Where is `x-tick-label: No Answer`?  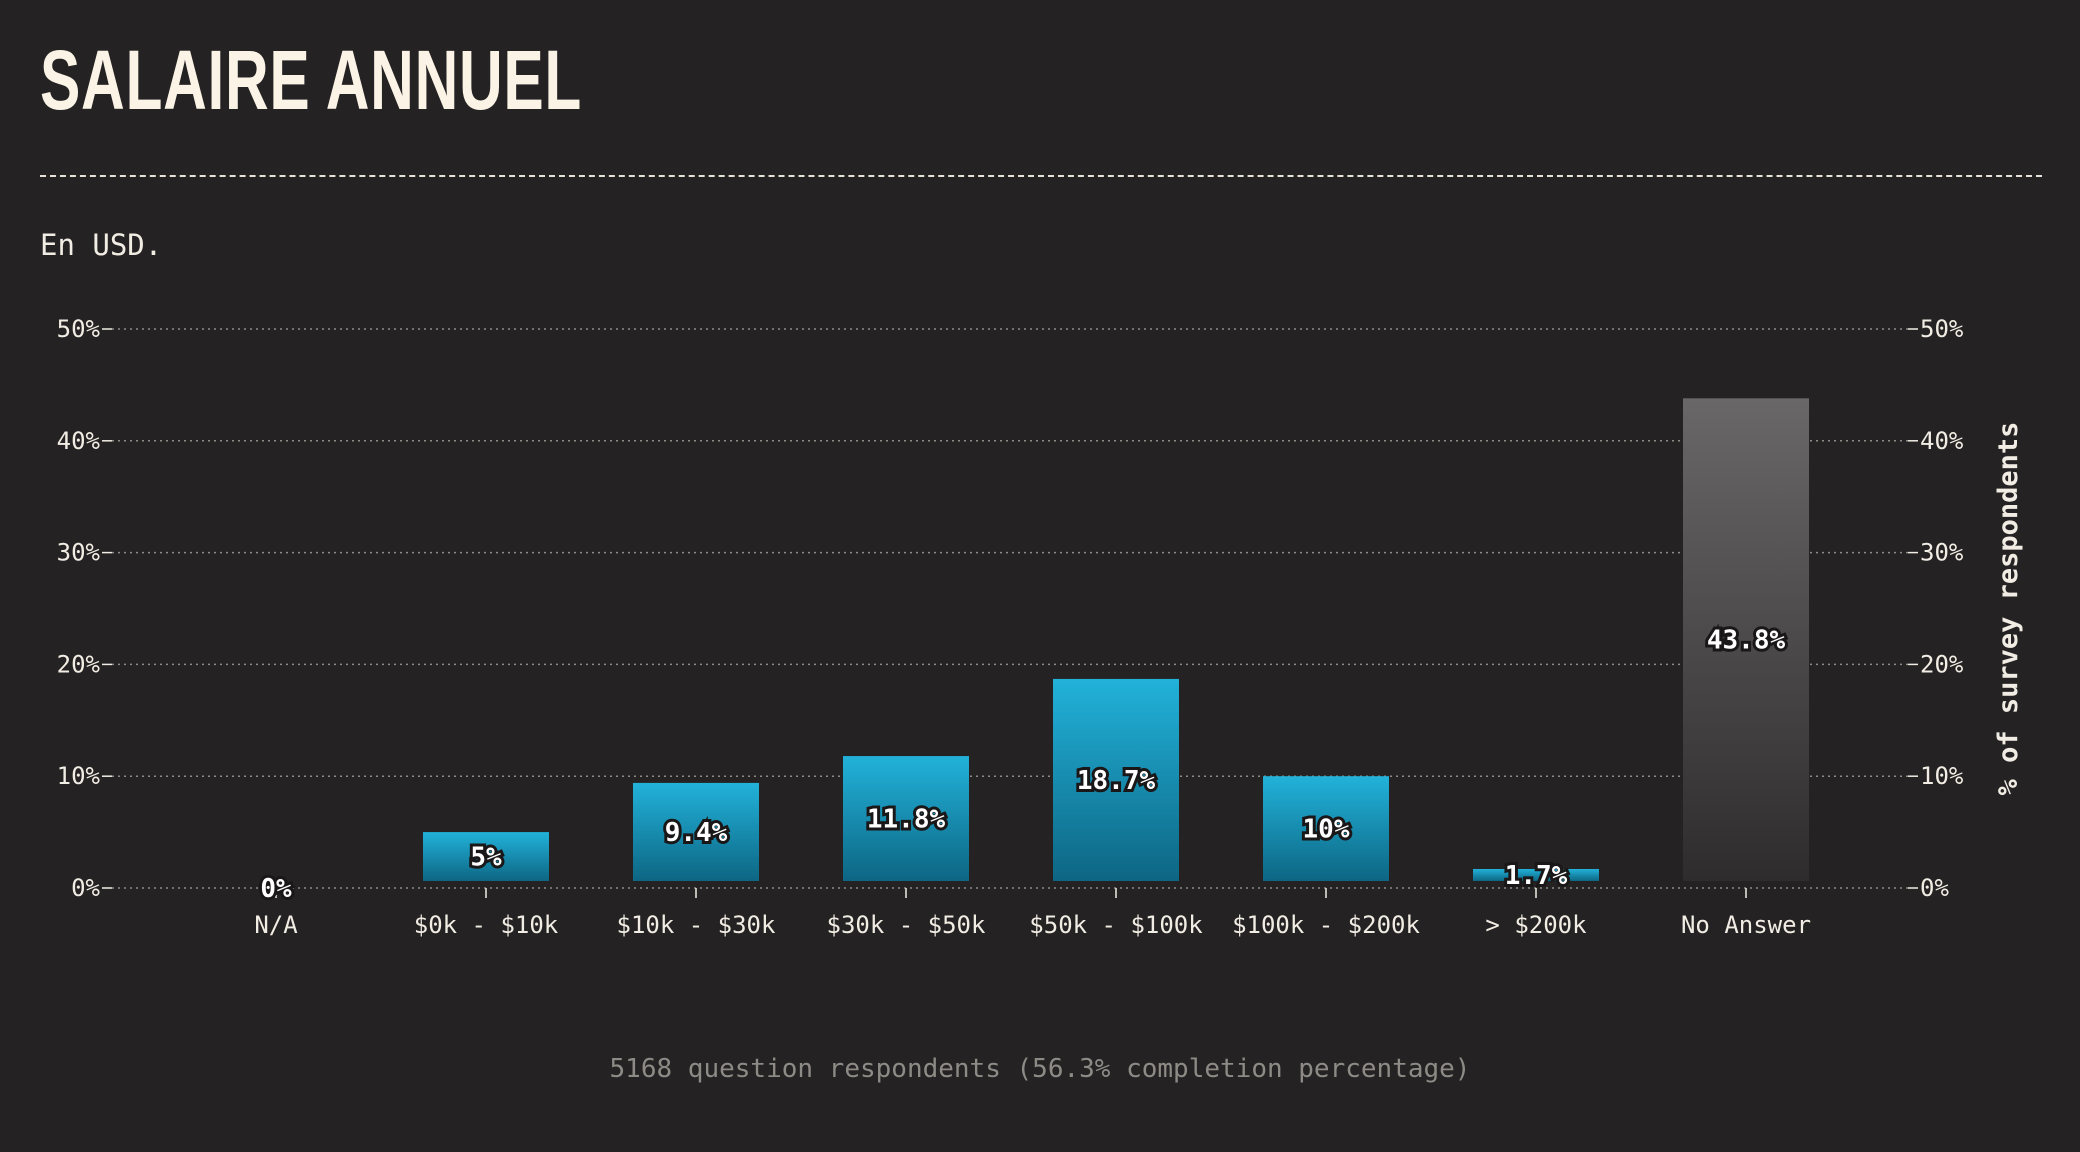 x-tick-label: No Answer is located at coordinates (1746, 925).